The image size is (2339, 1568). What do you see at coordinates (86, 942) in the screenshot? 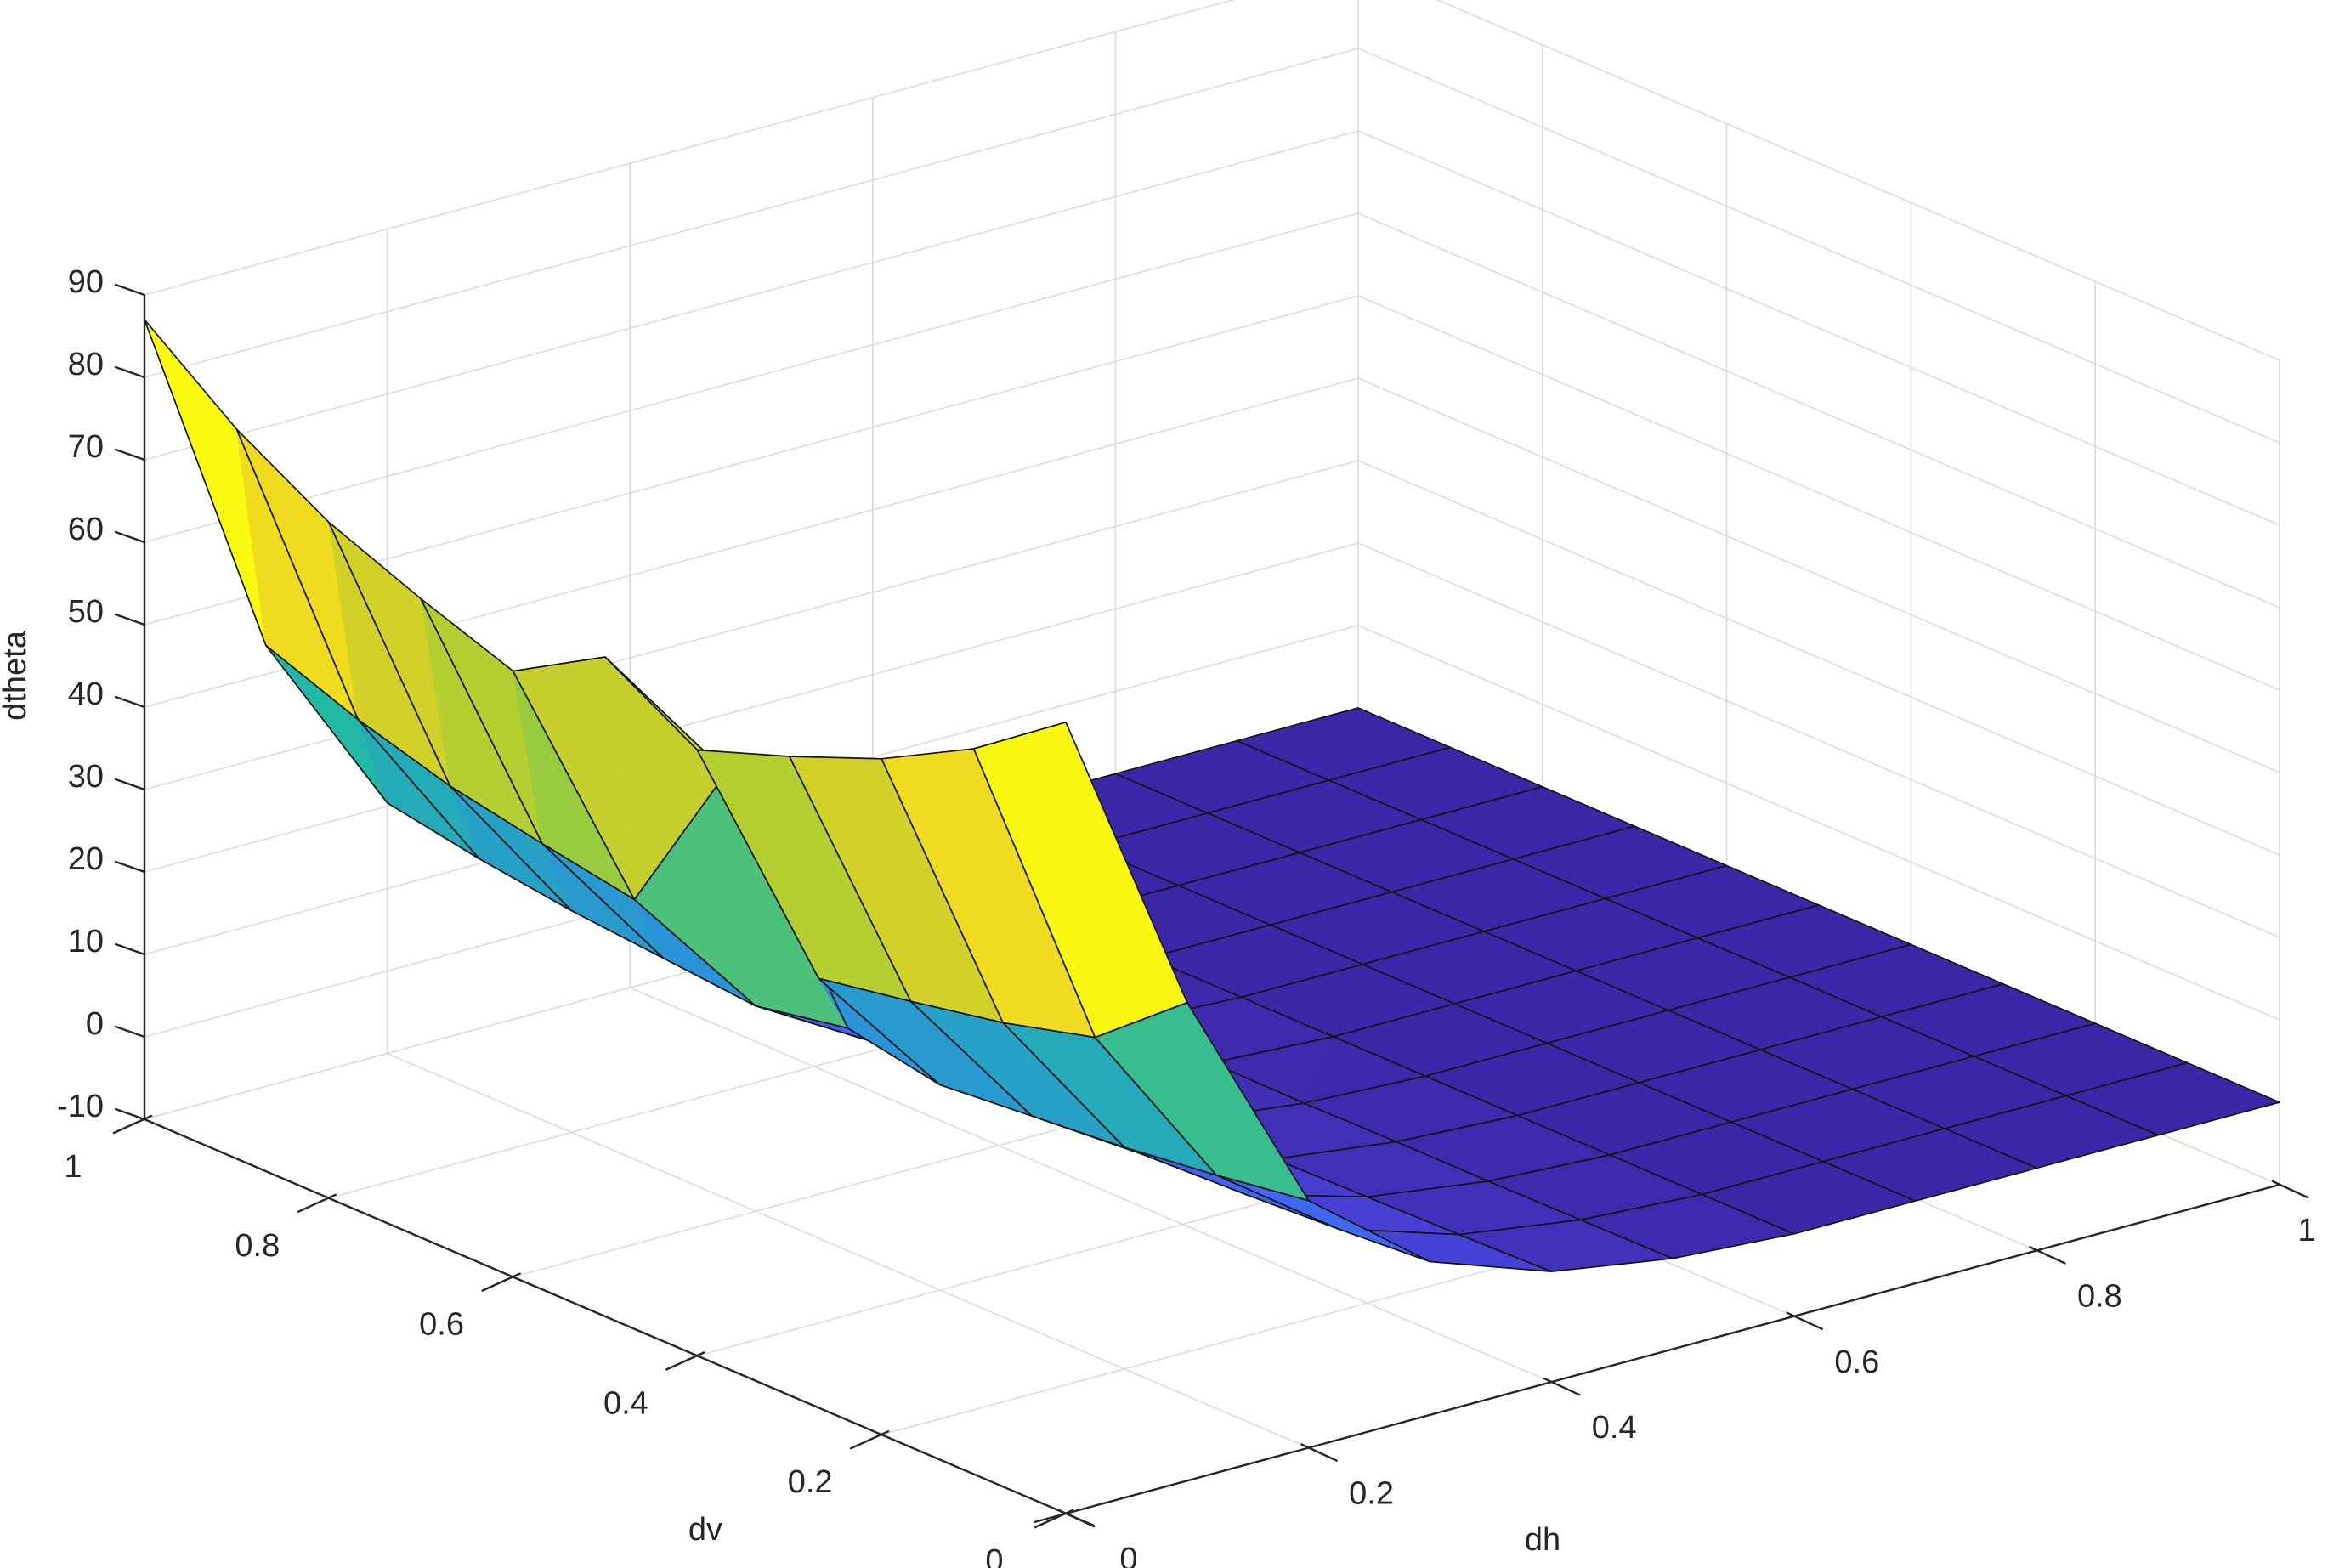
I see `z-tick-label: 10` at bounding box center [86, 942].